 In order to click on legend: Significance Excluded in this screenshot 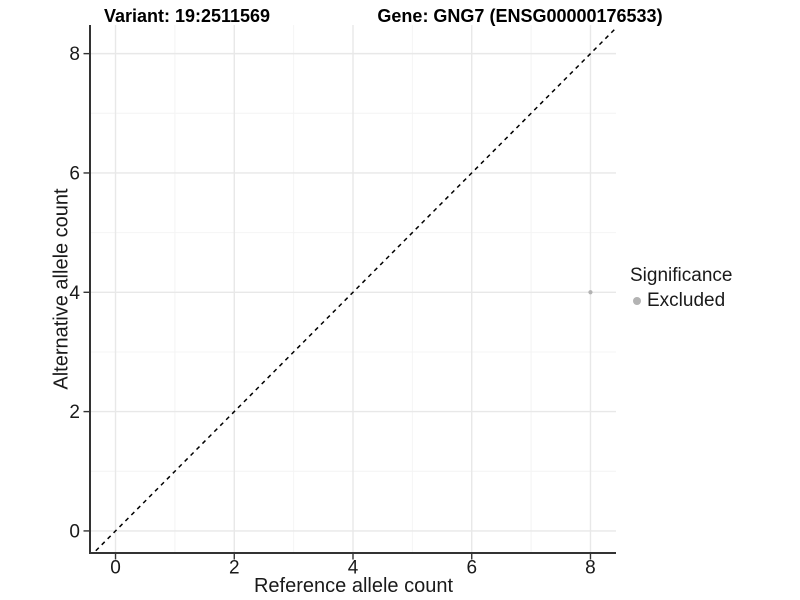, I will do `click(681, 288)`.